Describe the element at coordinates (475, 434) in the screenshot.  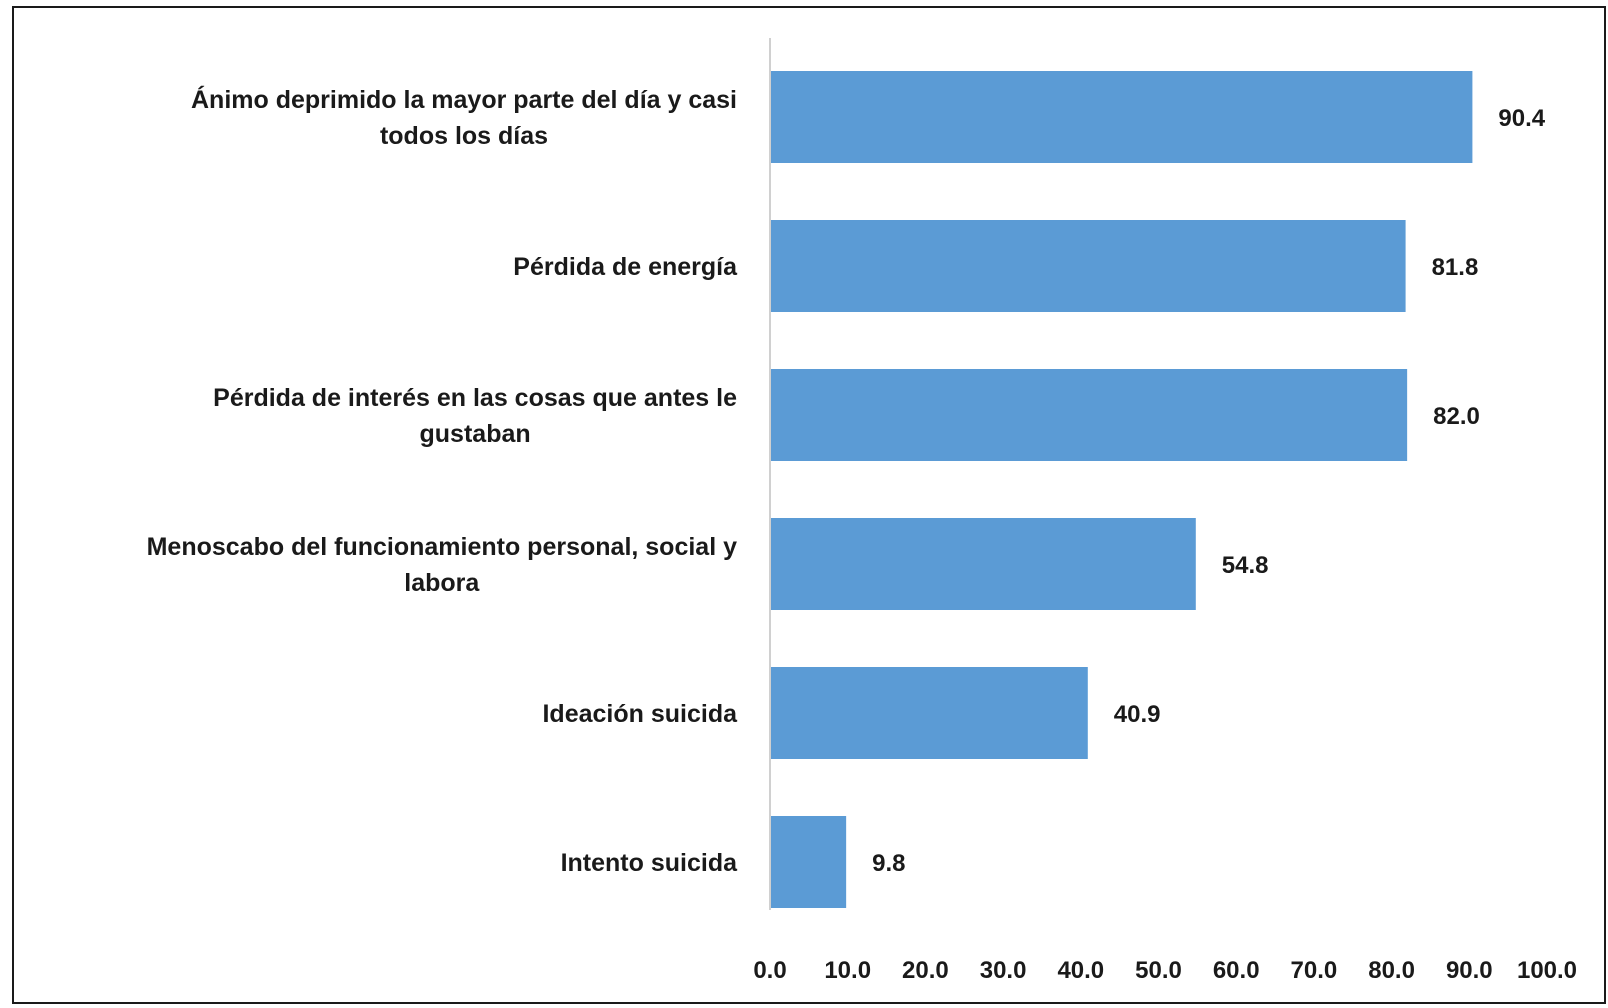
I see `category-label-2-line-1: gustaban` at that location.